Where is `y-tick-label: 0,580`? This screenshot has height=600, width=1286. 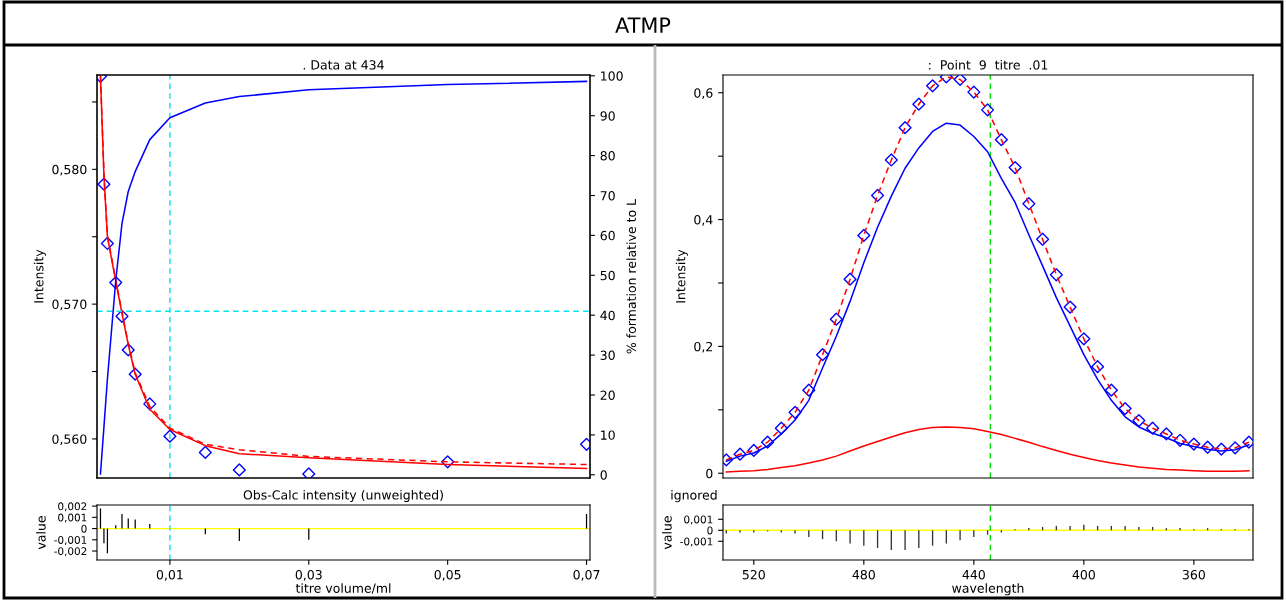 y-tick-label: 0,580 is located at coordinates (69, 170).